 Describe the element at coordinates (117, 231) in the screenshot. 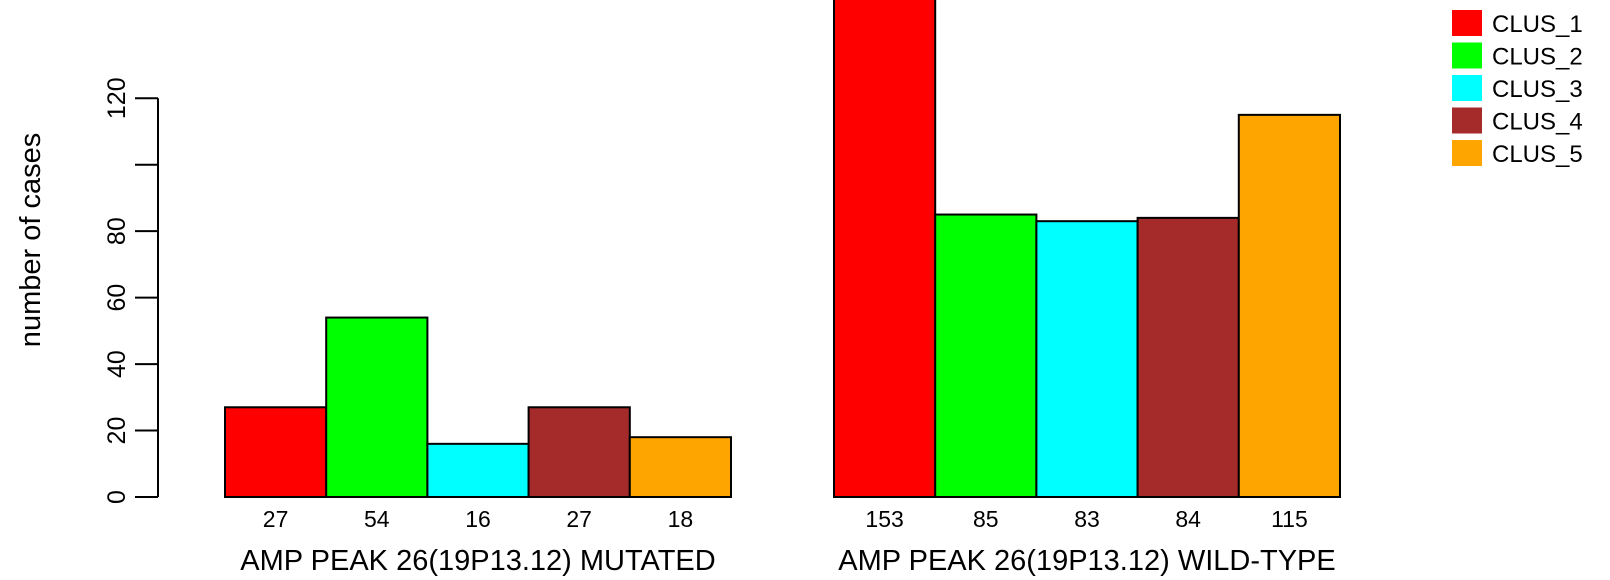

I see `y-tick-label: 80` at that location.